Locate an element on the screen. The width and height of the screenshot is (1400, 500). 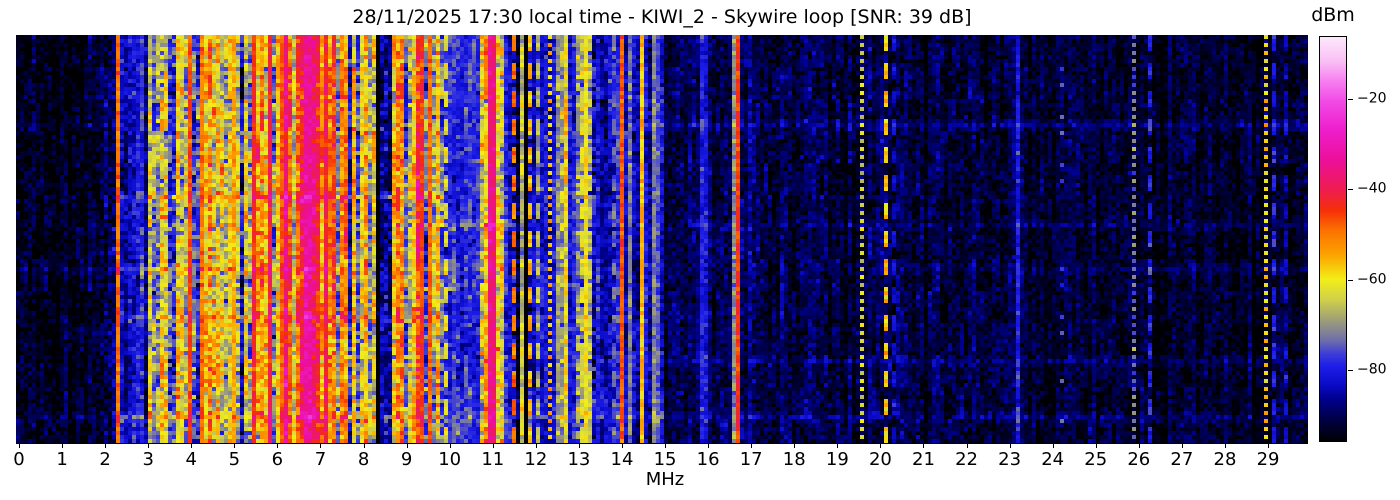
x-tick-label: 9 is located at coordinates (406, 459).